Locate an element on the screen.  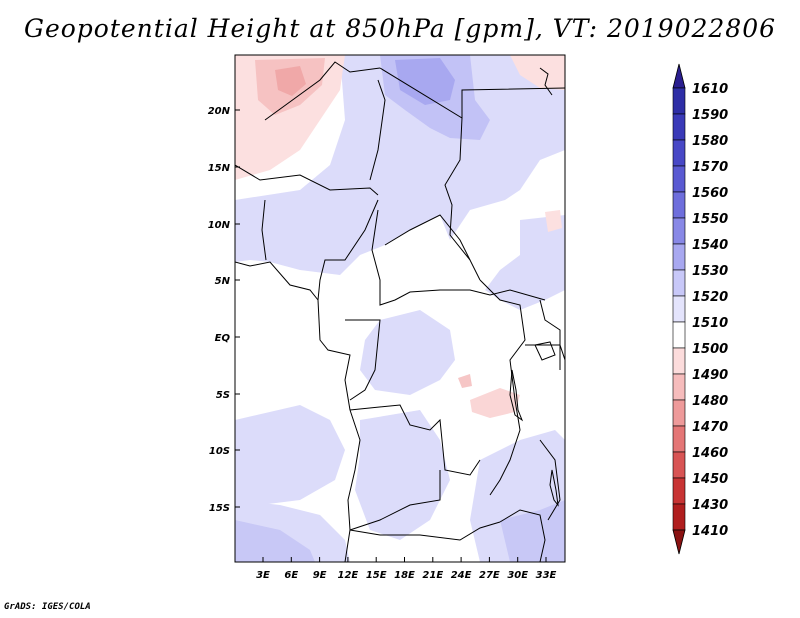
lon-tick-label: 21E is located at coordinates (432, 575).